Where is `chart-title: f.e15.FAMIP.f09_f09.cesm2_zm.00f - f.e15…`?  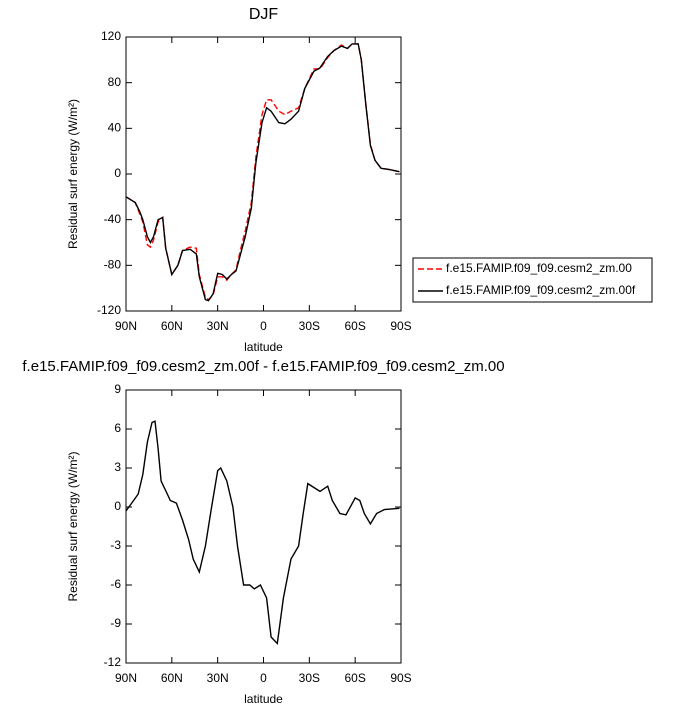 chart-title: f.e15.FAMIP.f09_f09.cesm2_zm.00f - f.e15… is located at coordinates (263, 366).